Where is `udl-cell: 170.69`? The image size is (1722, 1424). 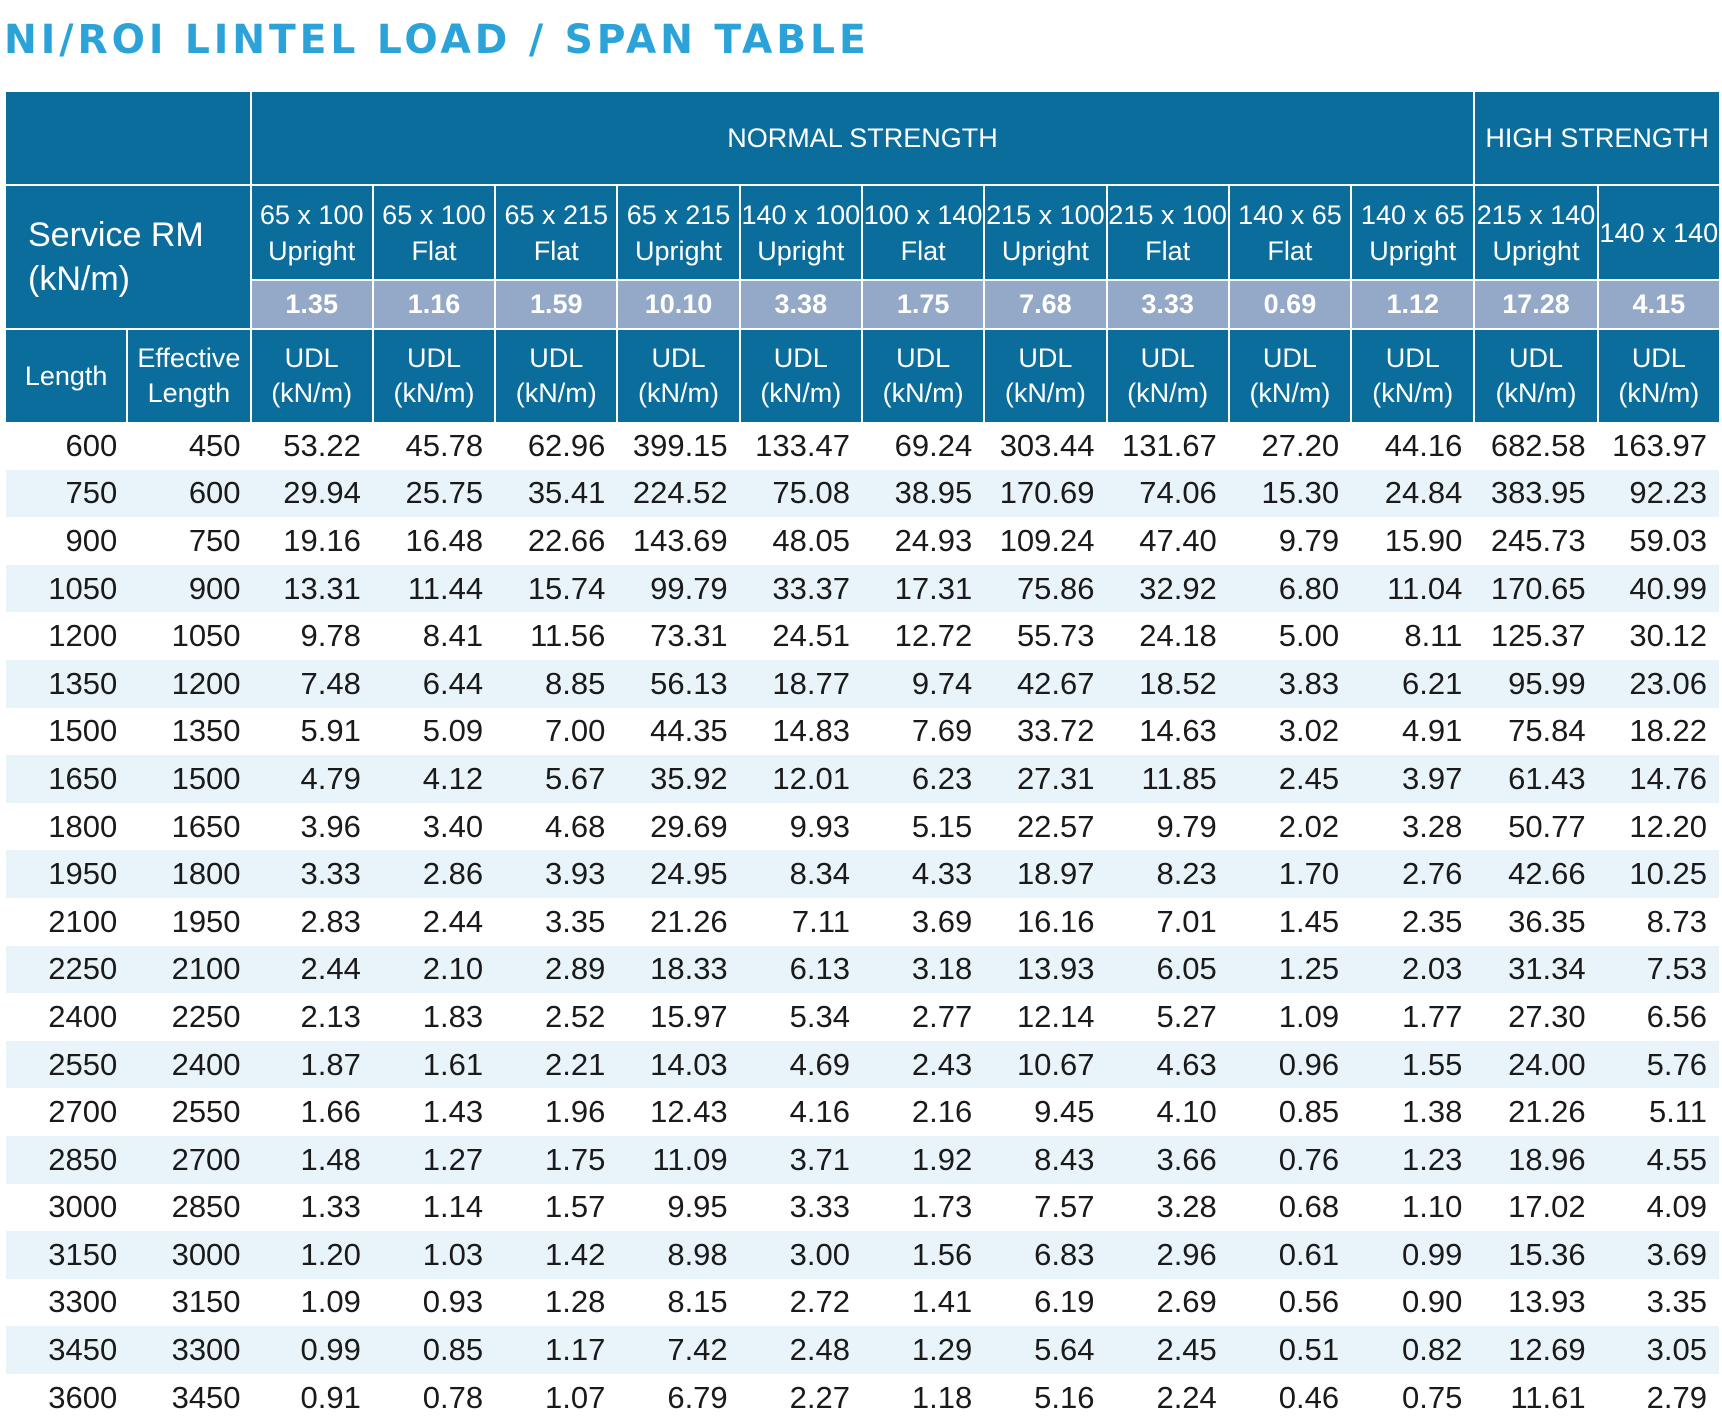 udl-cell: 170.69 is located at coordinates (1045, 493).